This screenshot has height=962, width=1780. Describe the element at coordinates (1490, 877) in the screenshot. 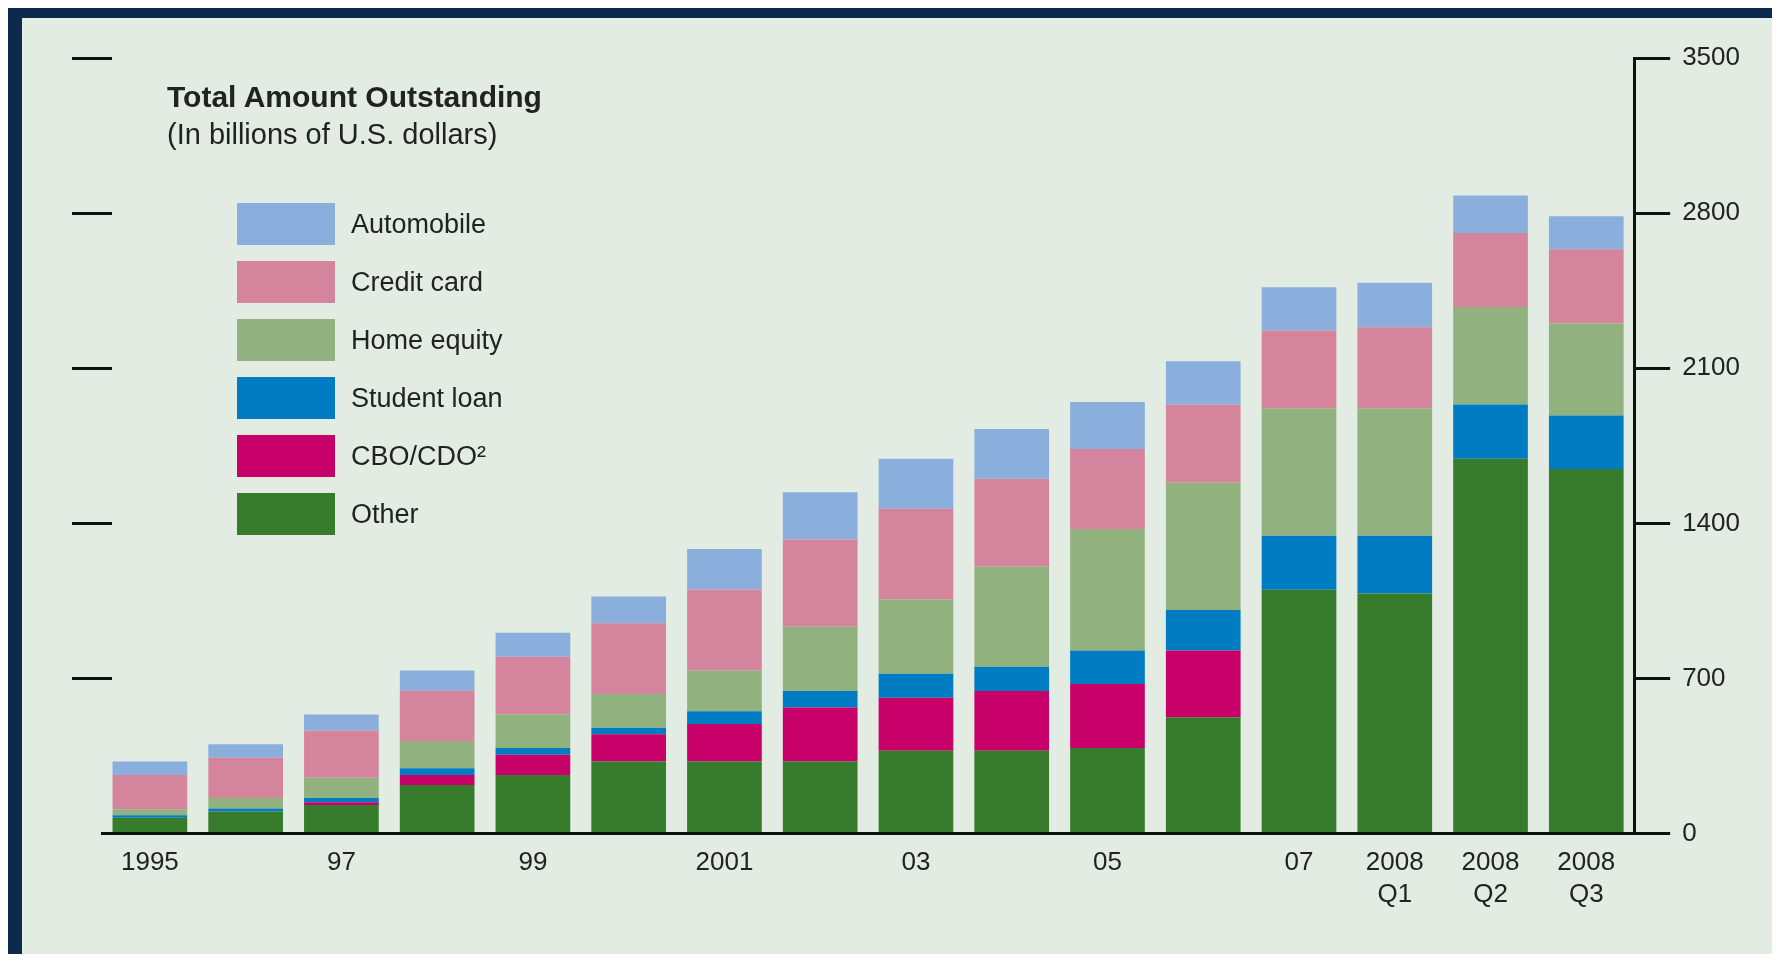

I see `x-tick-label: 2008 Q2` at that location.